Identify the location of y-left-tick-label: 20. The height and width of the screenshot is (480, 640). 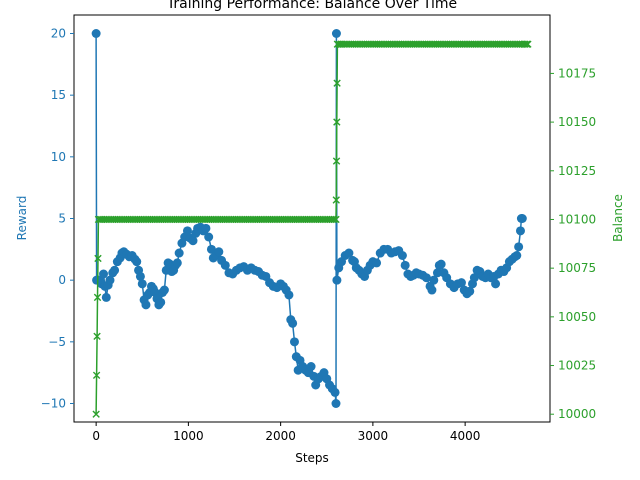
(58, 34).